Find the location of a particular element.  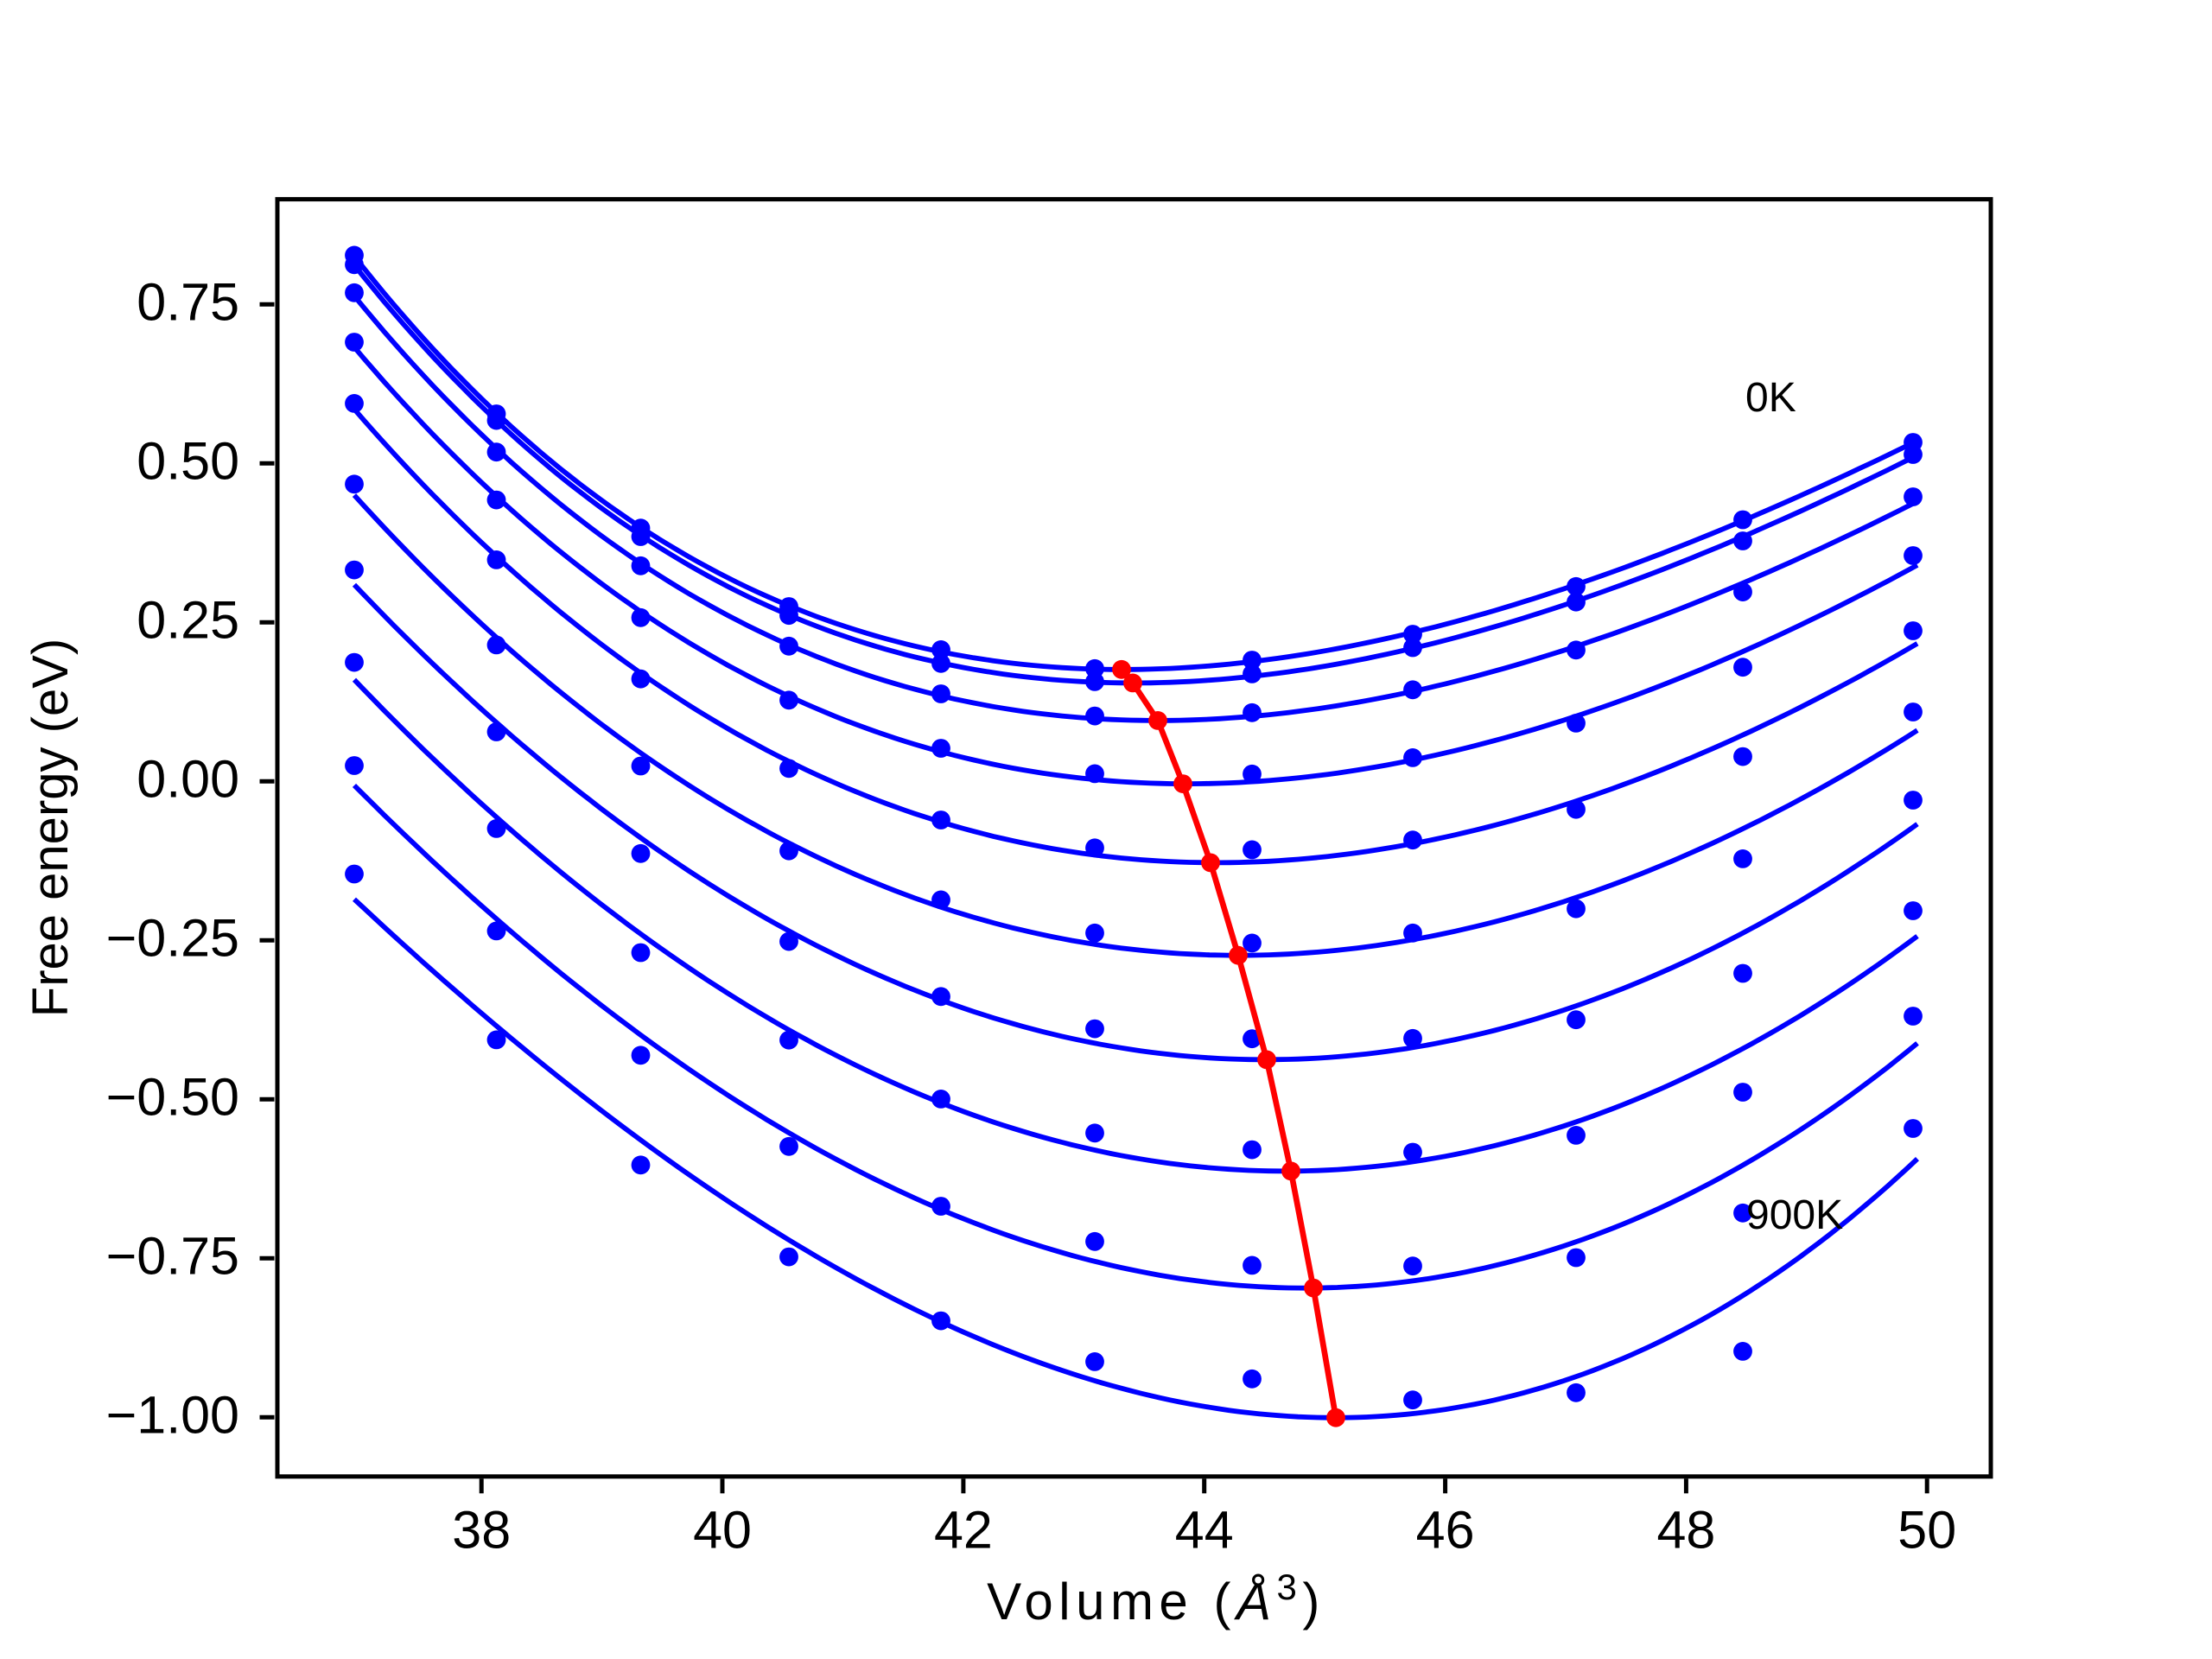

svg-text: 0.00 is located at coordinates (188, 778).